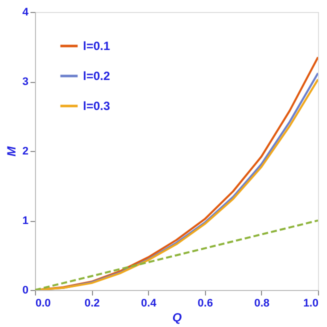 Image resolution: width=327 pixels, height=327 pixels. Describe the element at coordinates (177, 317) in the screenshot. I see `x-axis-title: Q` at that location.